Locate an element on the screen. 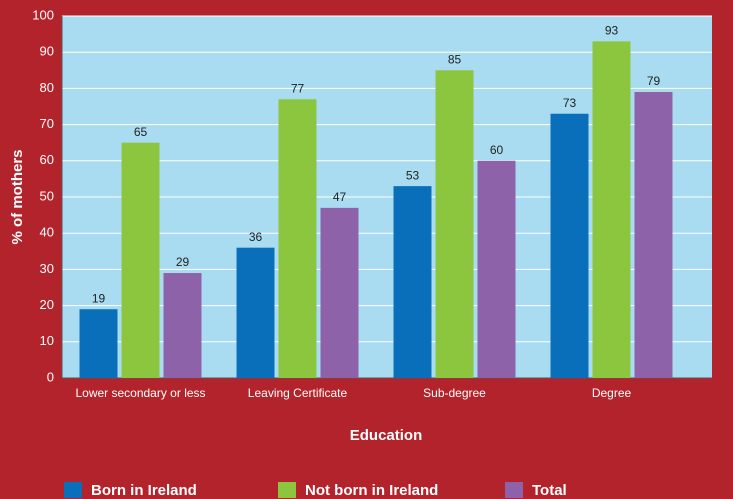  x-tick-label: Lower secondary or less is located at coordinates (140, 393).